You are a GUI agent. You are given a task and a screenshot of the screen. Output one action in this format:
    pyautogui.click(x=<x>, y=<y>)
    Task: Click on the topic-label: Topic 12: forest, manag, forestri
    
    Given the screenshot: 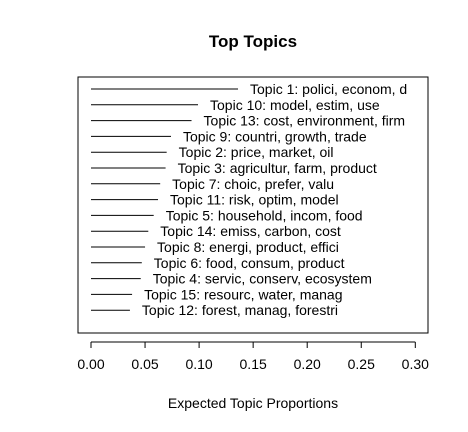 What is the action you would take?
    pyautogui.click(x=240, y=310)
    